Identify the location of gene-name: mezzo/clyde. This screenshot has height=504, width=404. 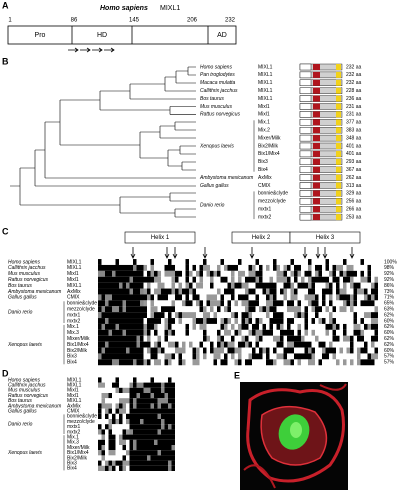
(81, 310).